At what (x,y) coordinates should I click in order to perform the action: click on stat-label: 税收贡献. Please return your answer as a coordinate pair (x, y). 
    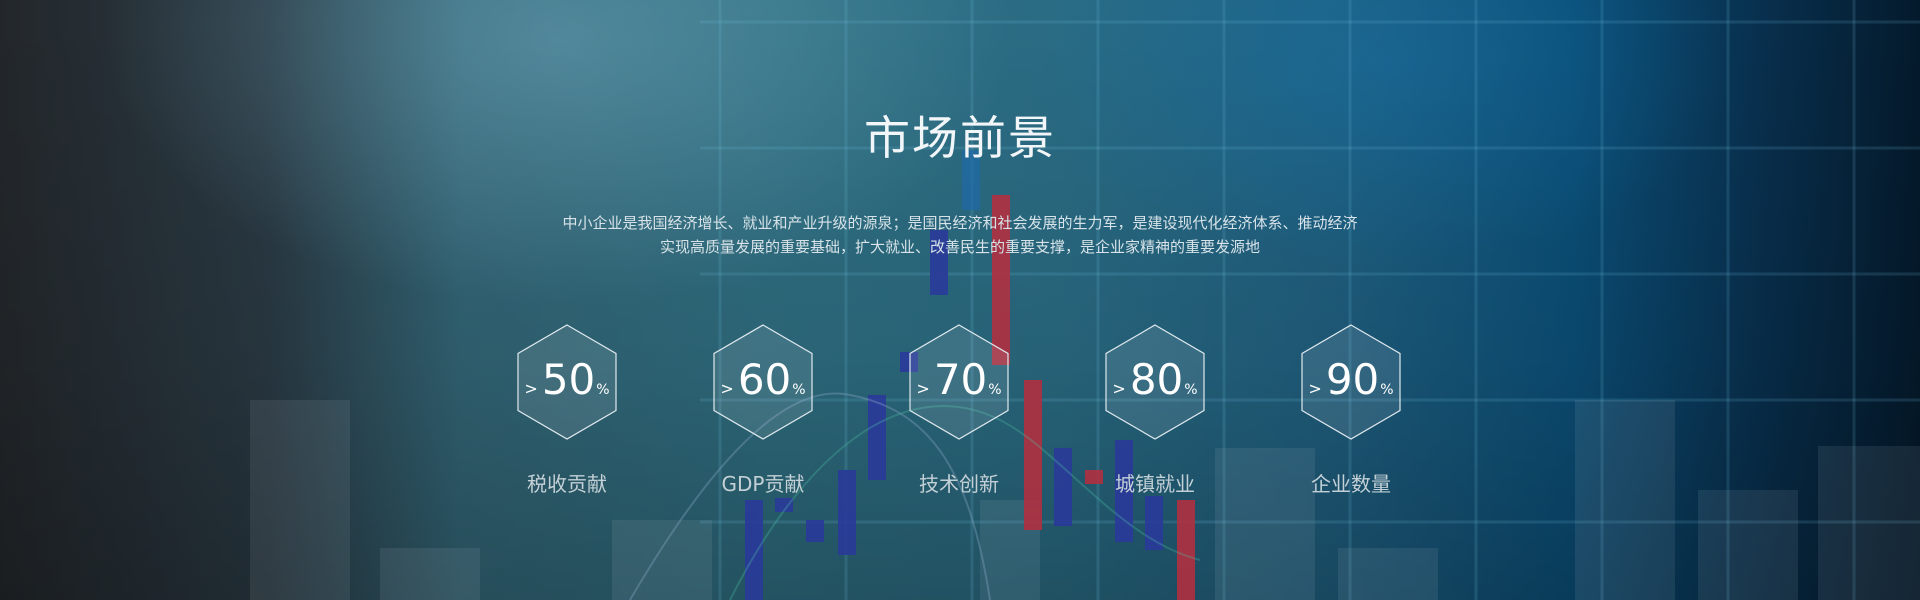
    Looking at the image, I should click on (567, 484).